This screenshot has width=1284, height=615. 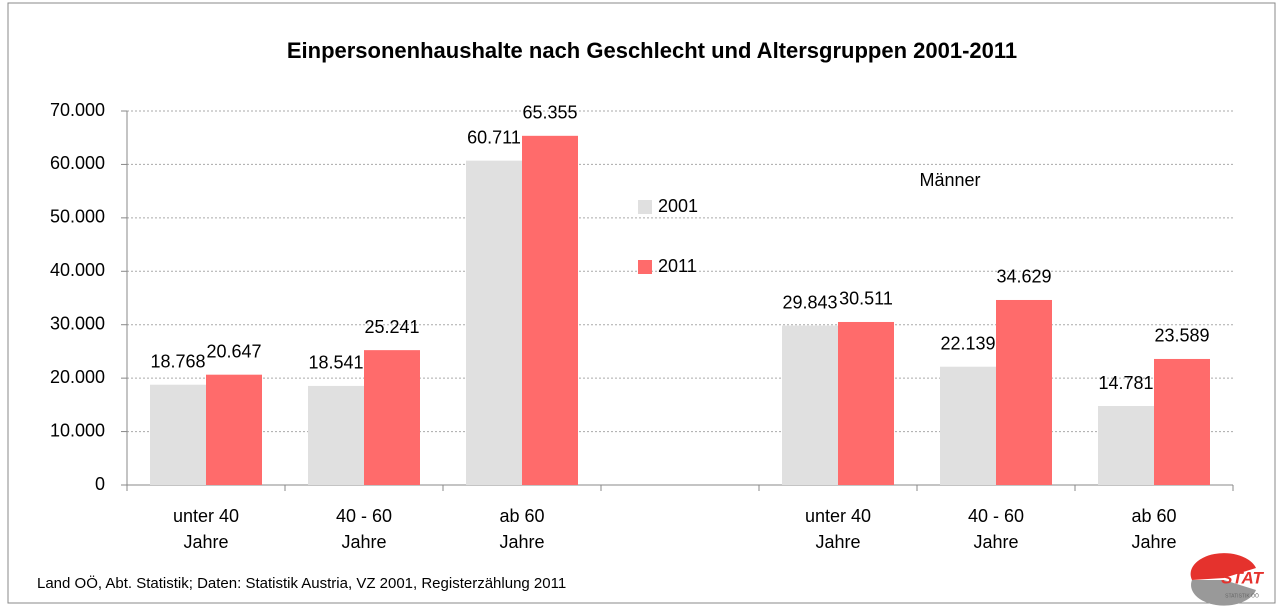 I want to click on y-tick-label: 50.000, so click(x=77, y=217).